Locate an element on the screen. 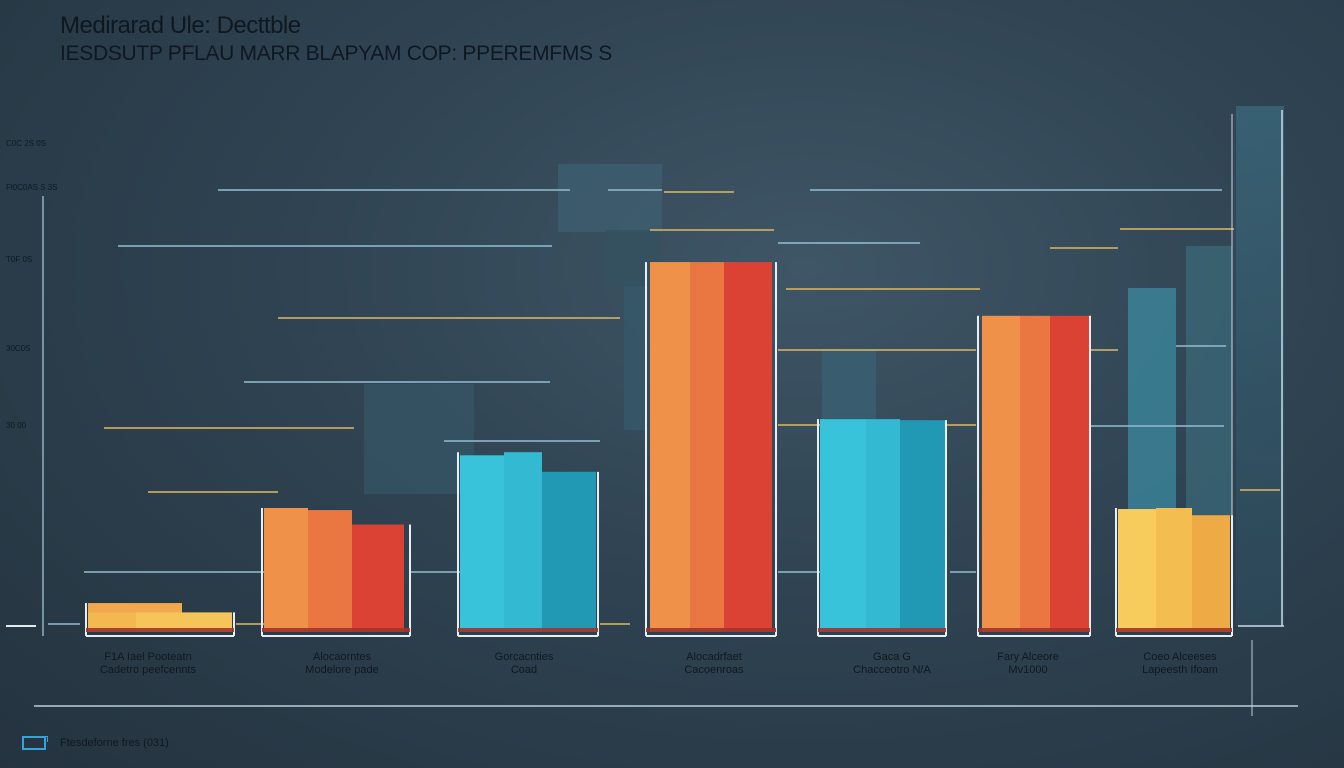 This screenshot has width=1344, height=768. x-tick-label: Lapeesth Ifoam is located at coordinates (1180, 670).